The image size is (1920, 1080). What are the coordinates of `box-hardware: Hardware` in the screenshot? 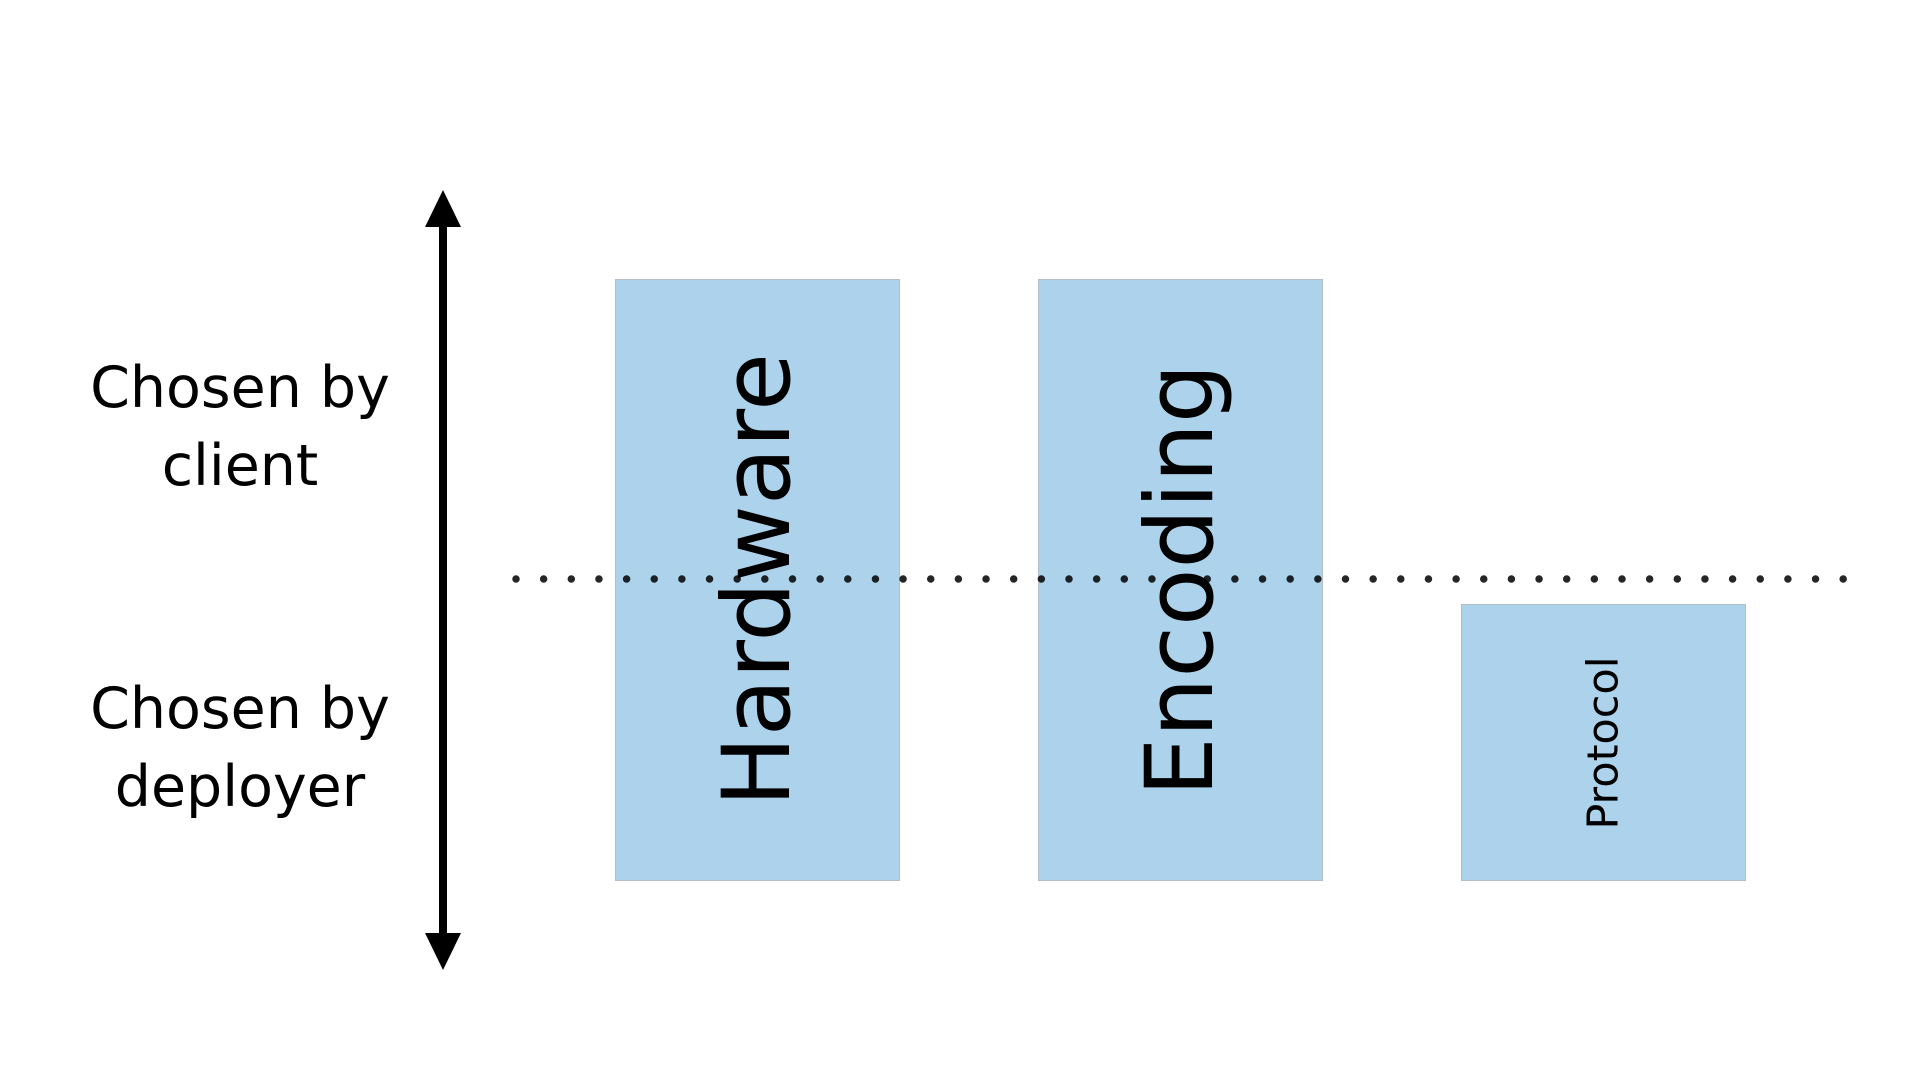 It's located at (757, 580).